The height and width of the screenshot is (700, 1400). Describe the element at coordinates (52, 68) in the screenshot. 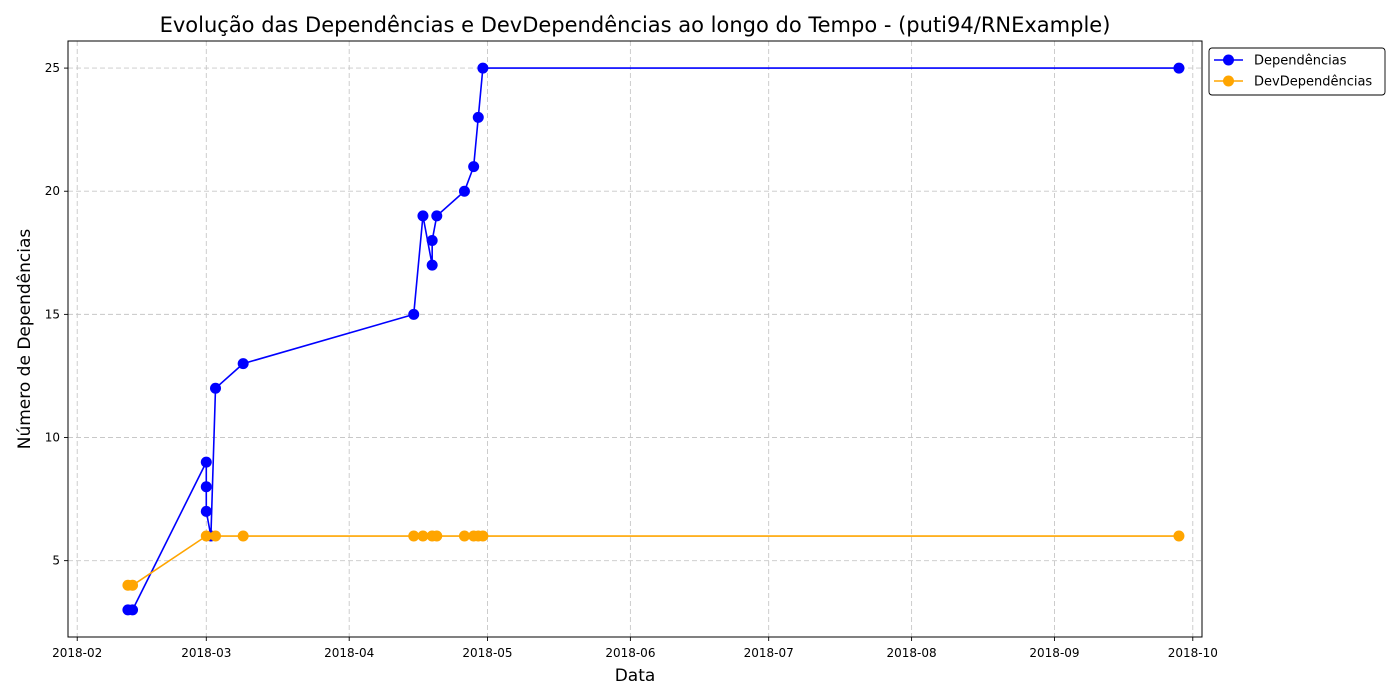

I see `y-tick-label: 25` at that location.